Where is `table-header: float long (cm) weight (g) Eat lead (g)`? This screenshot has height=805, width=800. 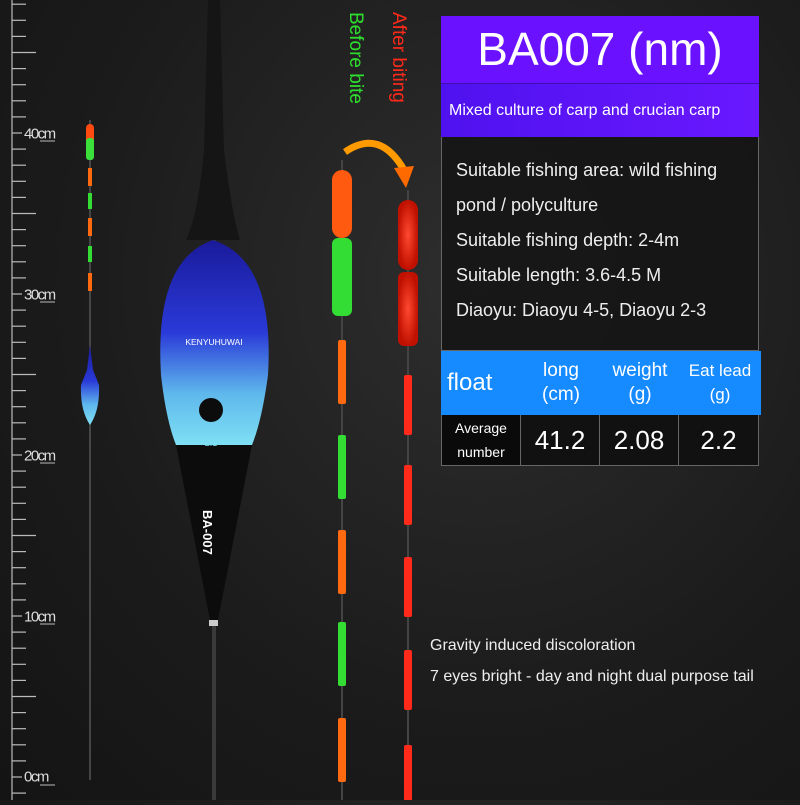 table-header: float long (cm) weight (g) Eat lead (g) is located at coordinates (601, 383).